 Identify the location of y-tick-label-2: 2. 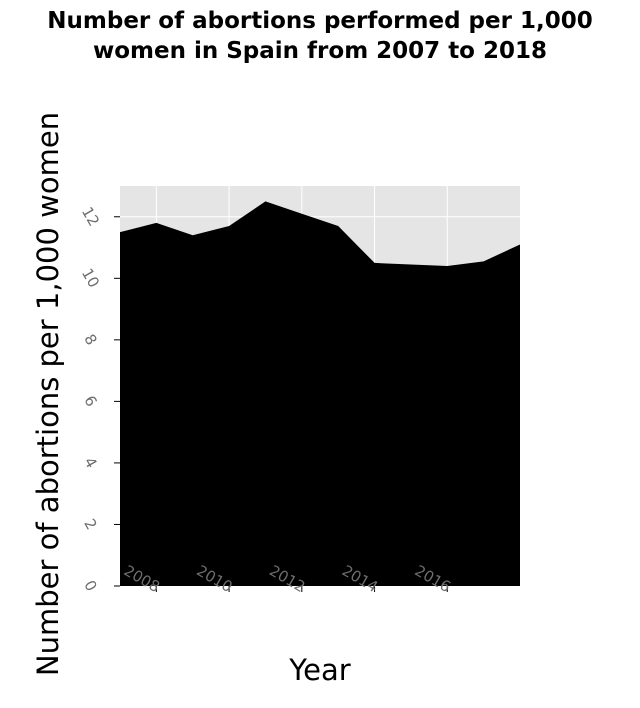
(90, 524).